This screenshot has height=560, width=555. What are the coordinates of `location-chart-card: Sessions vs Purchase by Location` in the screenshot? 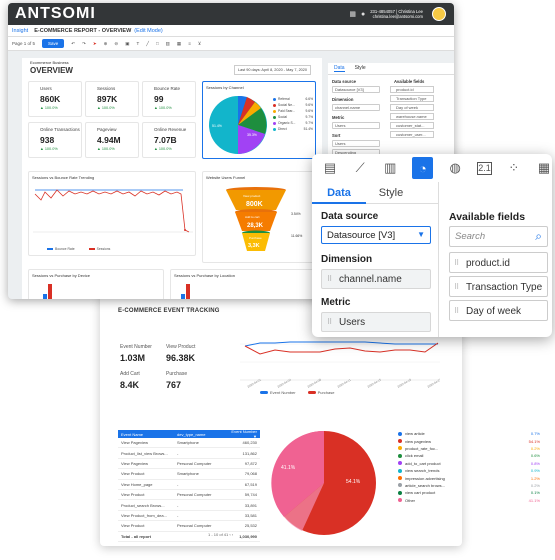 It's located at (243, 284).